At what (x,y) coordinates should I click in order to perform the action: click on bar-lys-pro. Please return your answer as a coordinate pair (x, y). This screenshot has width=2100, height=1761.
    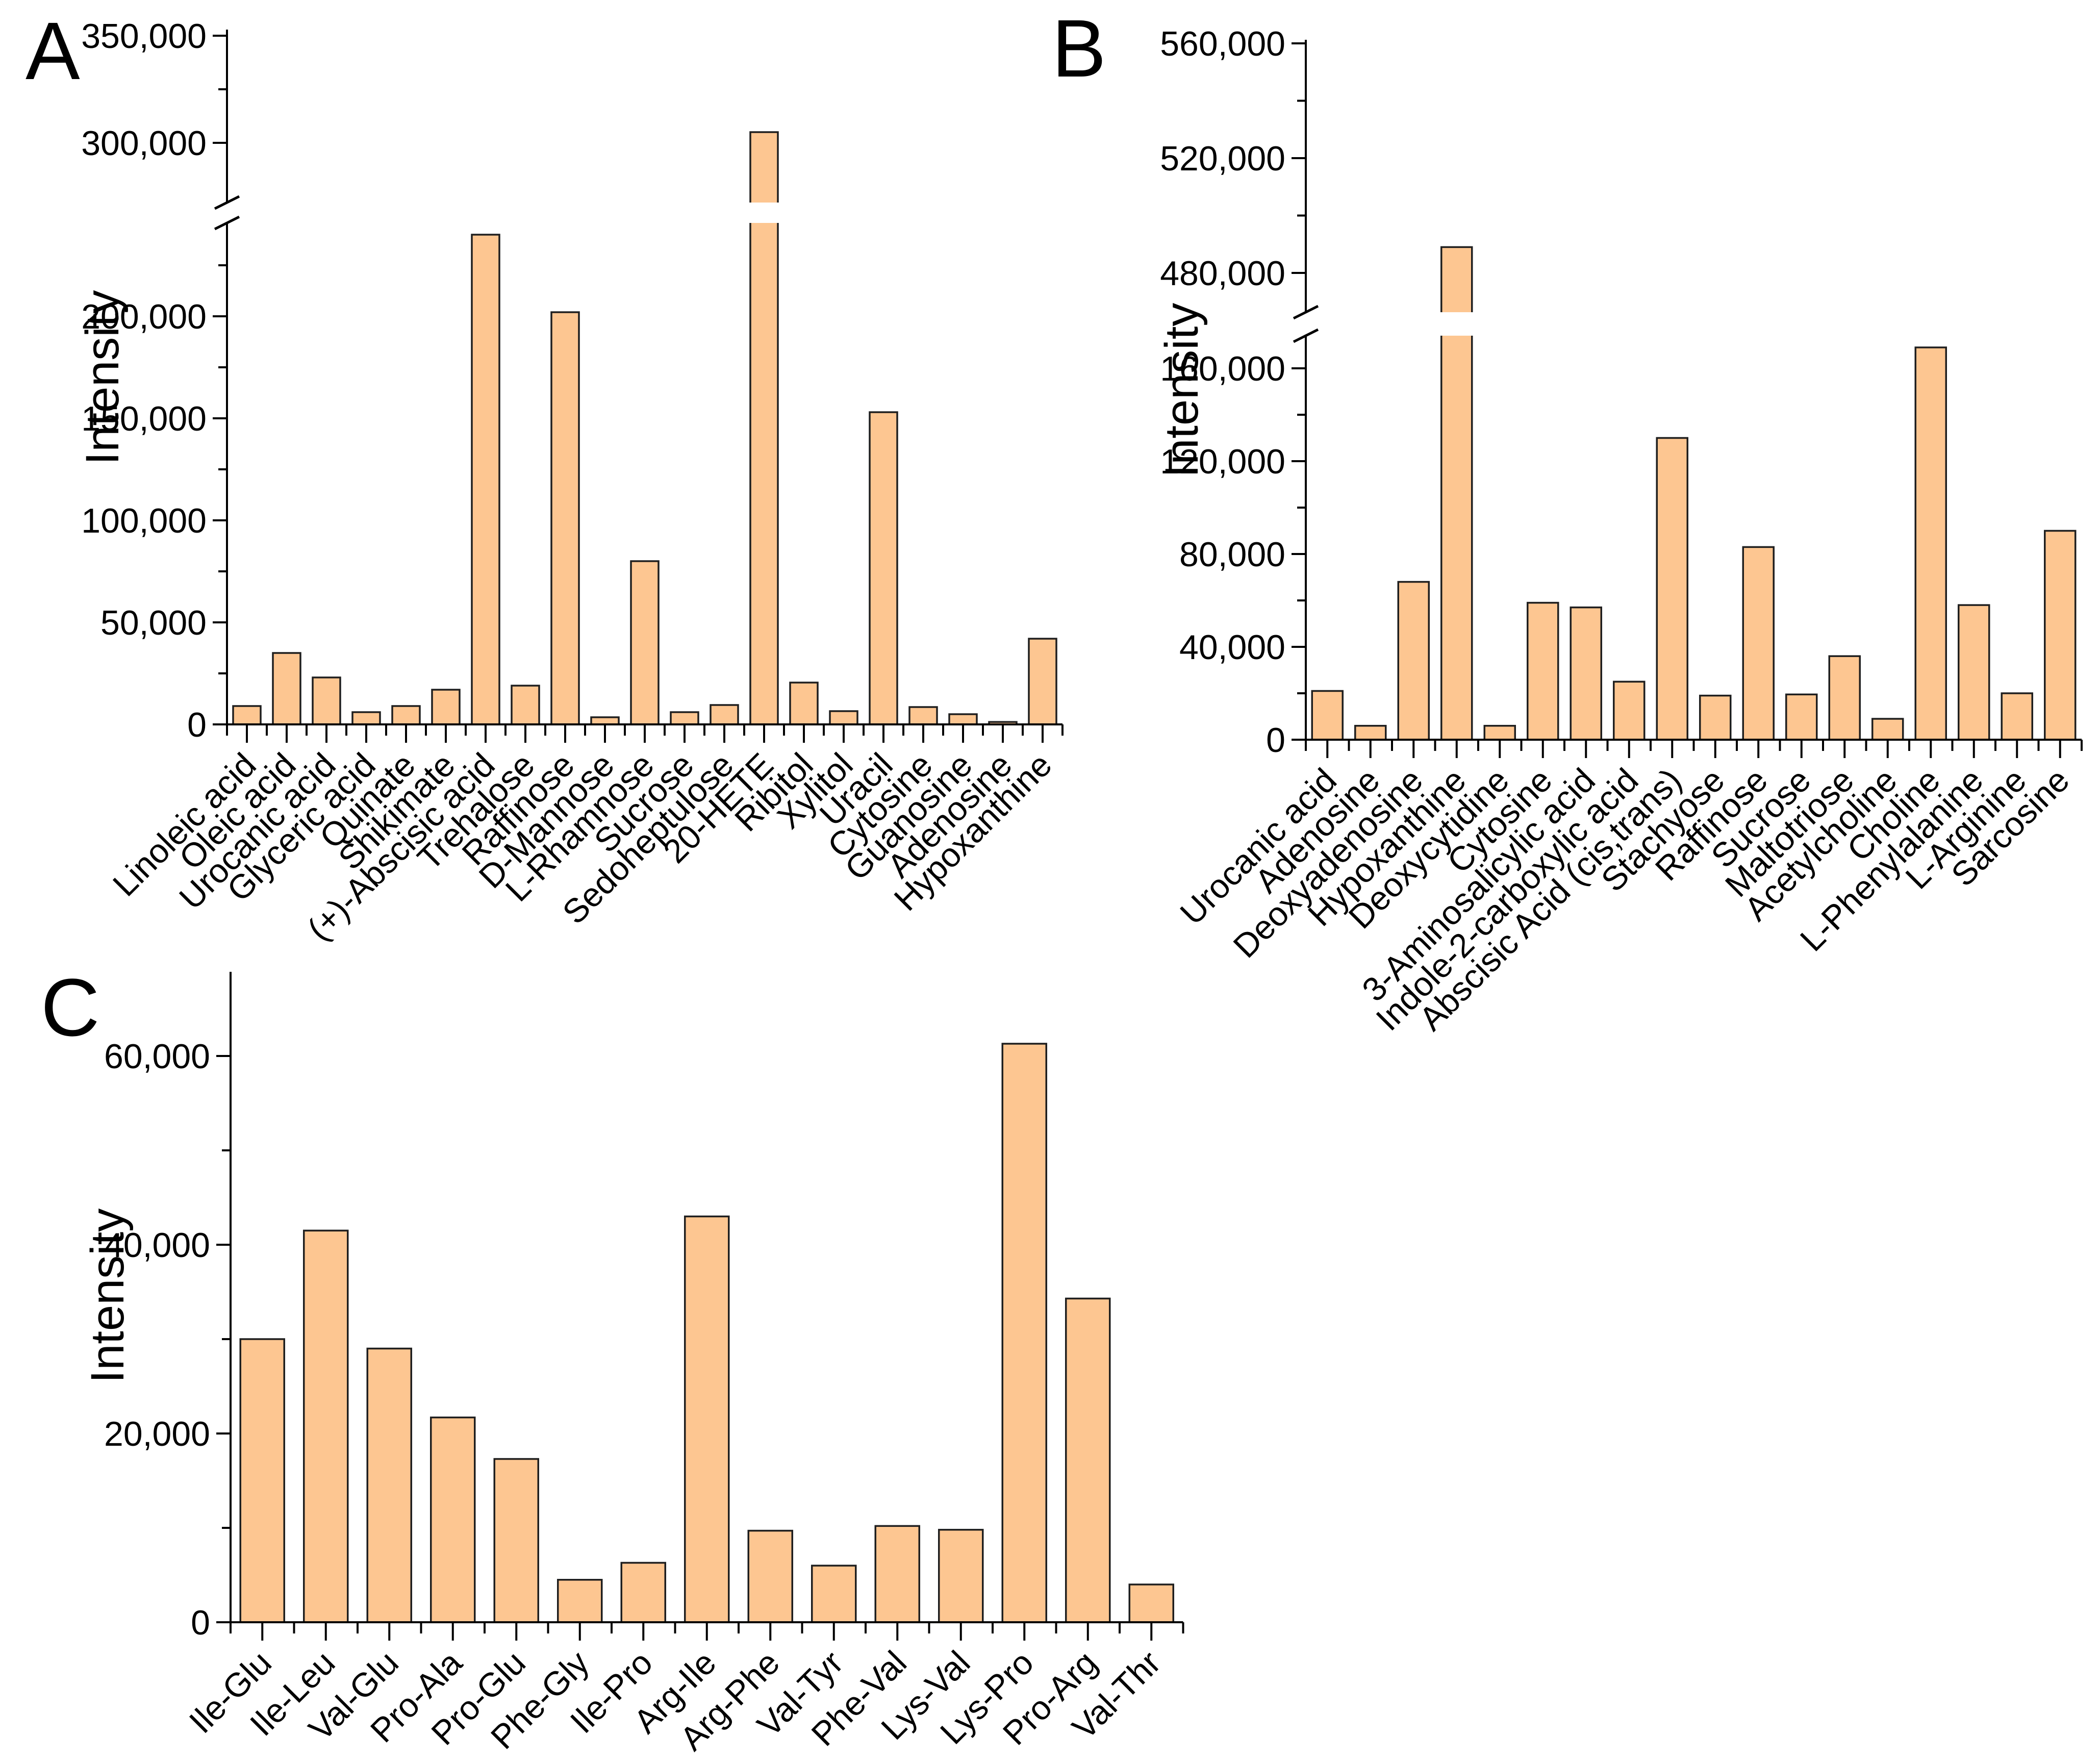
    Looking at the image, I should click on (1024, 1333).